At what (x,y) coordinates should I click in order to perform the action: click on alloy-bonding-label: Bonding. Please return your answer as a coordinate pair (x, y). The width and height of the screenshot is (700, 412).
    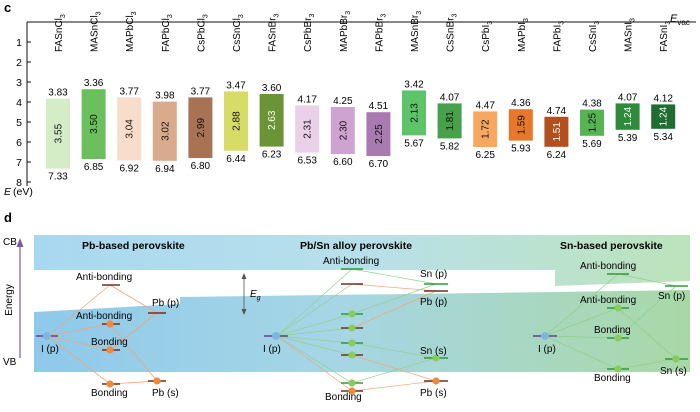
    Looking at the image, I should click on (343, 397).